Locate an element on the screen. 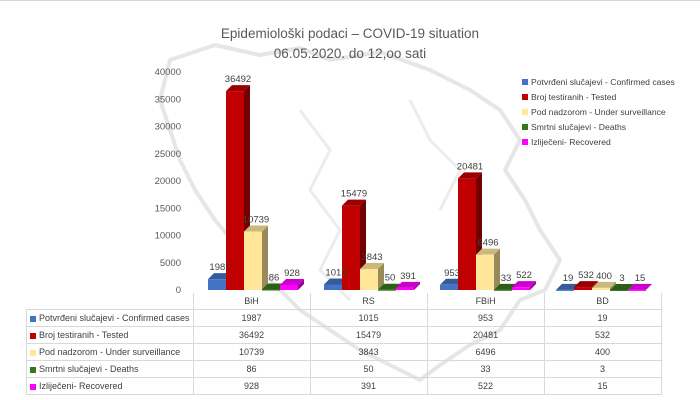 The width and height of the screenshot is (700, 400). data-label: 10739 is located at coordinates (256, 219).